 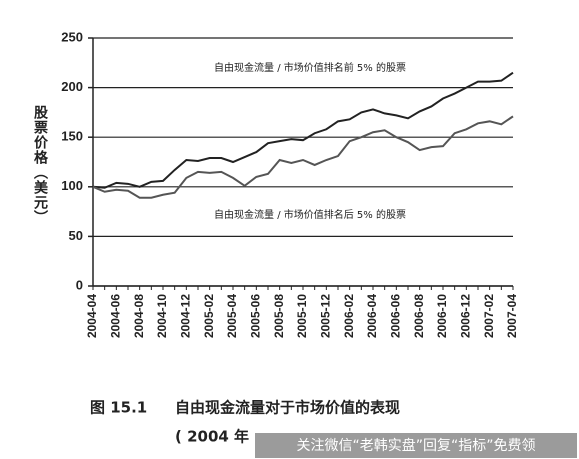 What do you see at coordinates (310, 67) in the screenshot?
I see `annotation: 自由现金流量 / 市场价值排名前 5% 的股票` at bounding box center [310, 67].